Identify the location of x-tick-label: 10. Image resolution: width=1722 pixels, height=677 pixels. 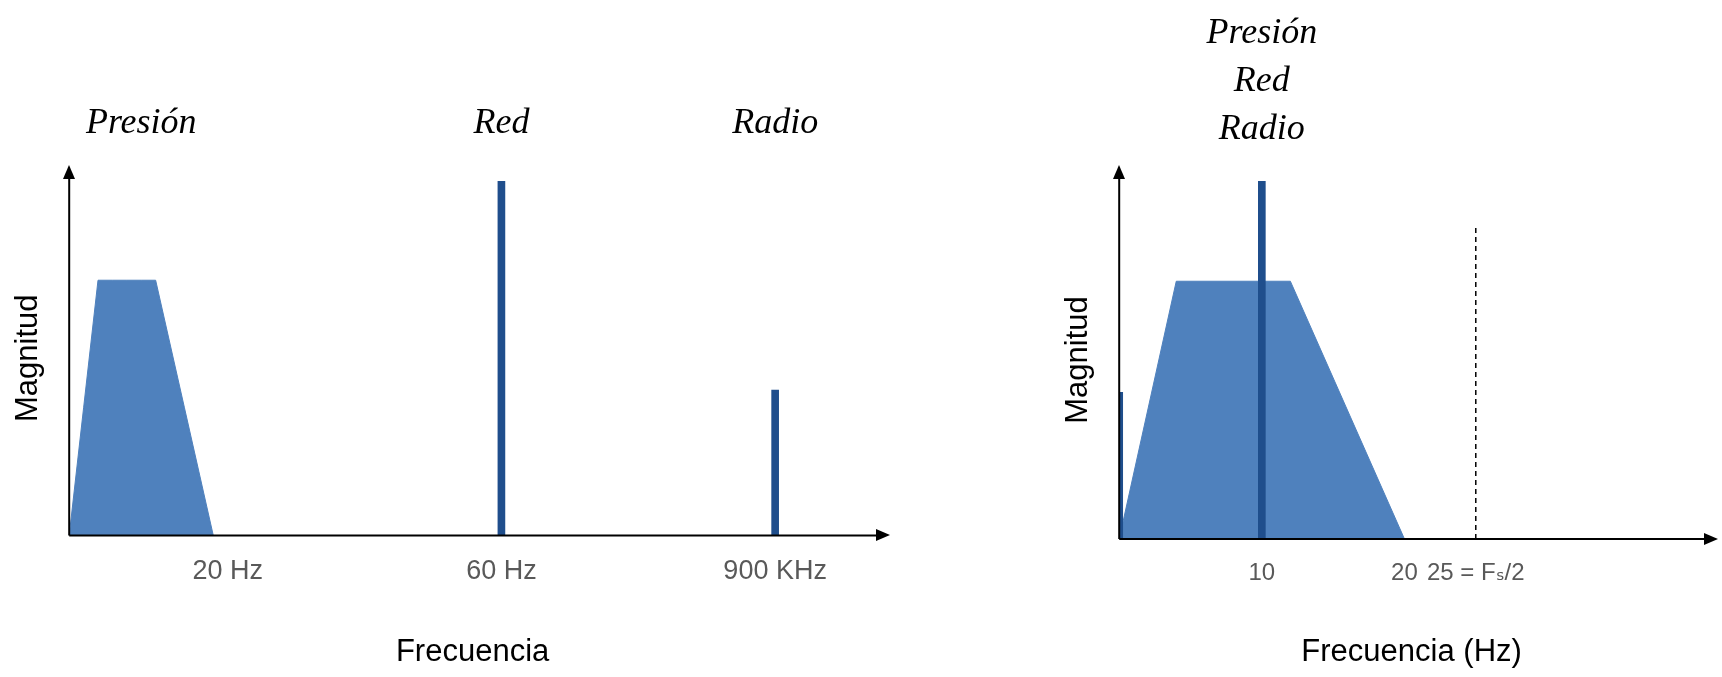
(1262, 572).